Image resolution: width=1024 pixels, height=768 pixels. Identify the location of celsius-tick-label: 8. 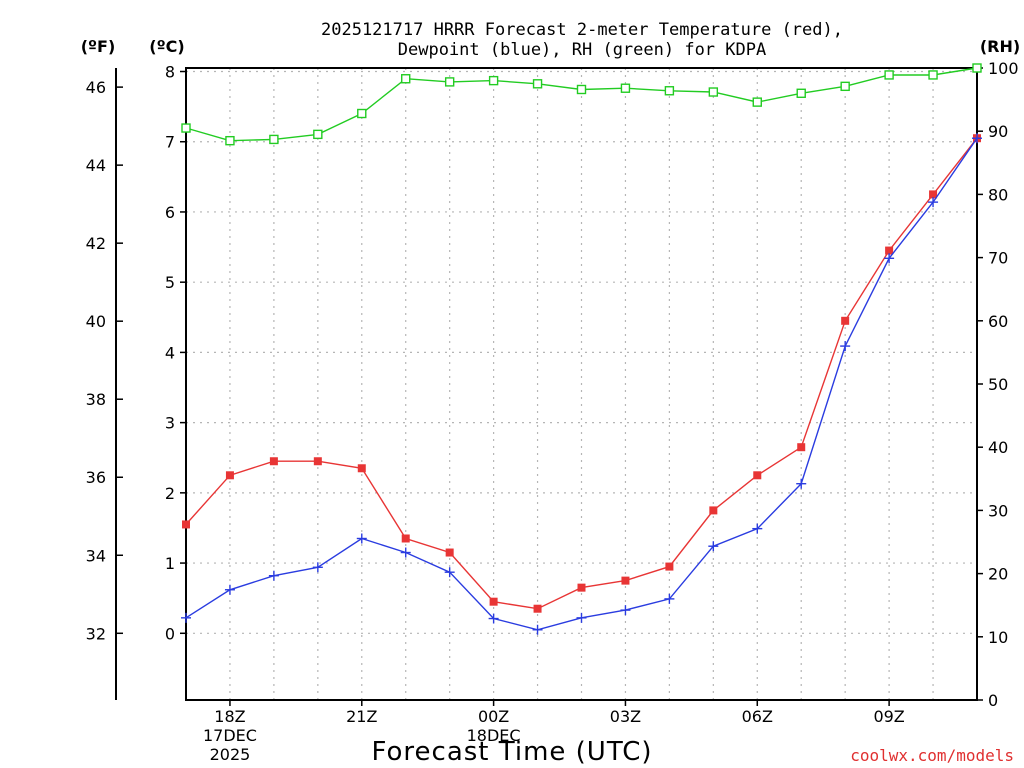
(170, 72).